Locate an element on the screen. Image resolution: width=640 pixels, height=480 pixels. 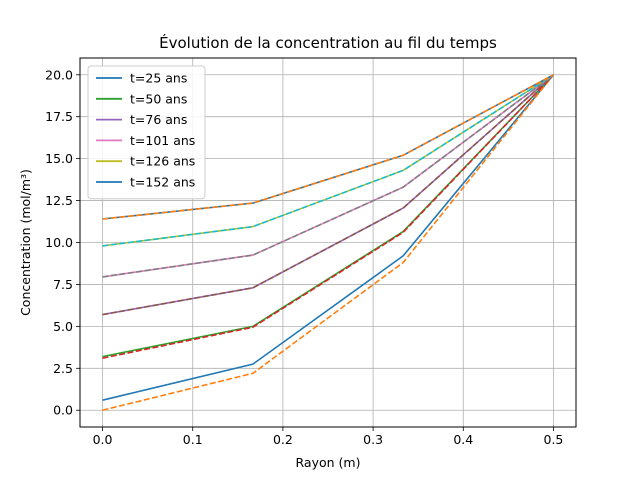
x-tick-label: 0.4 is located at coordinates (463, 439).